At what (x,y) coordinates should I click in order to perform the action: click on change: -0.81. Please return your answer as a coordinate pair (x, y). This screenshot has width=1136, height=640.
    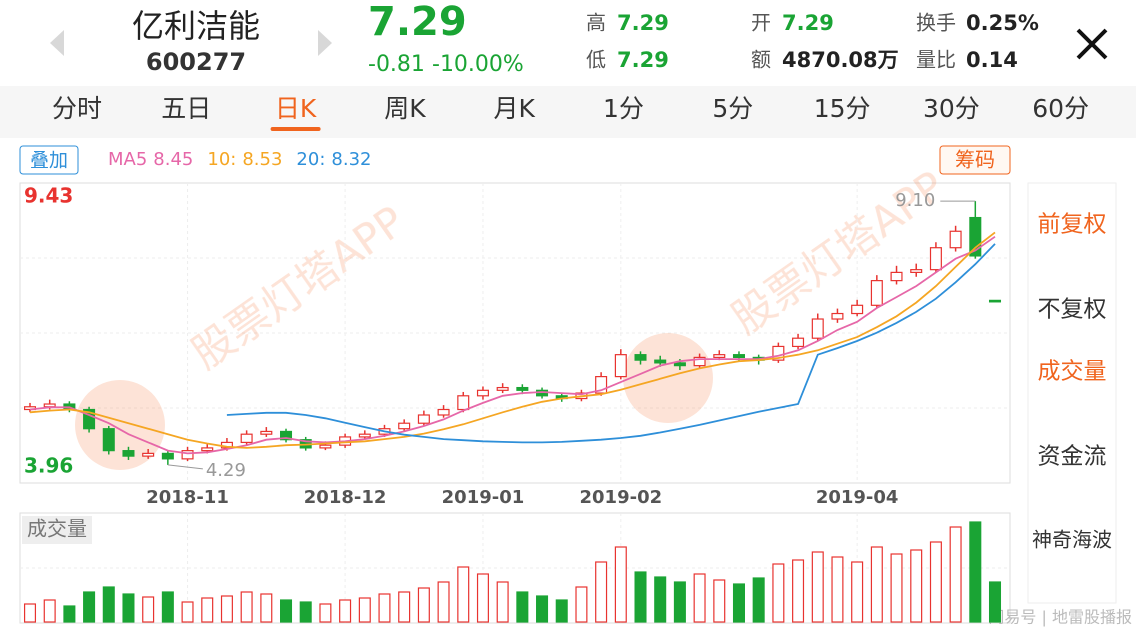
    Looking at the image, I should click on (396, 64).